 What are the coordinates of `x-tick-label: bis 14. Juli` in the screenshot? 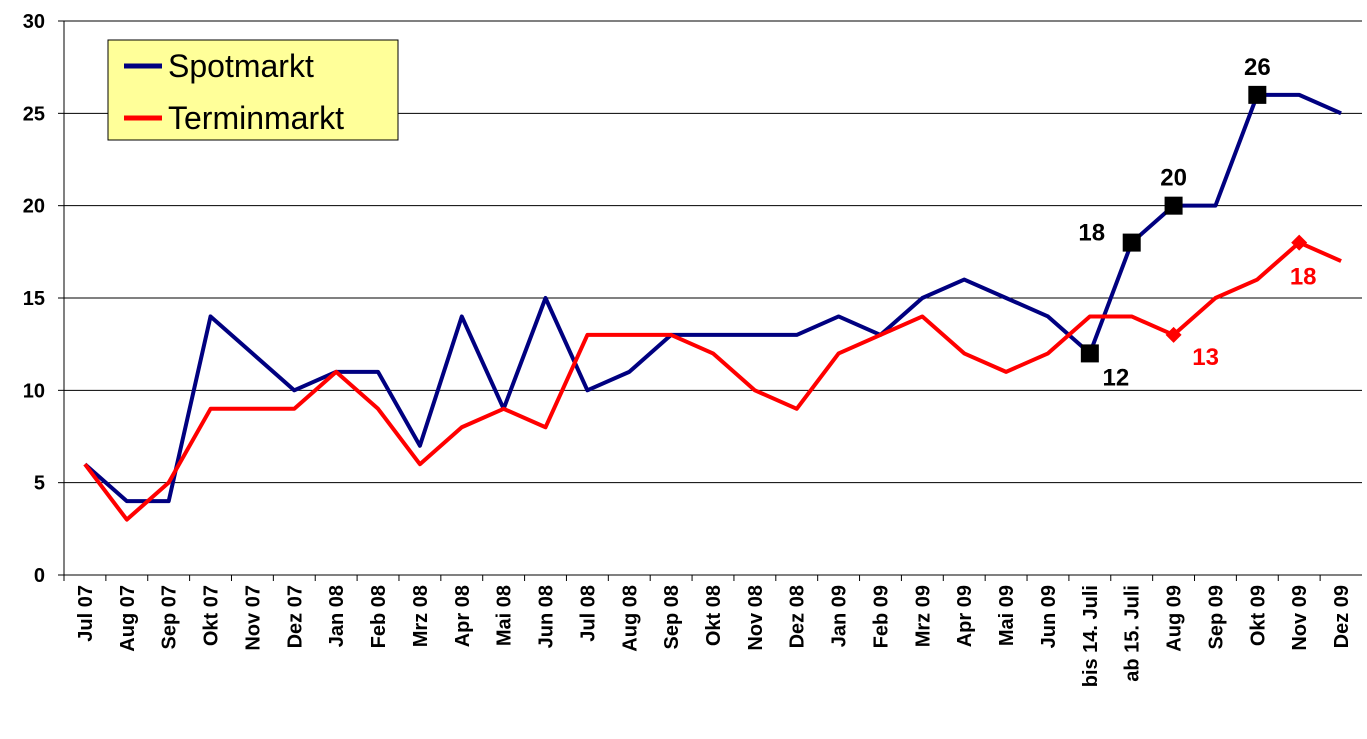 It's located at (1091, 636).